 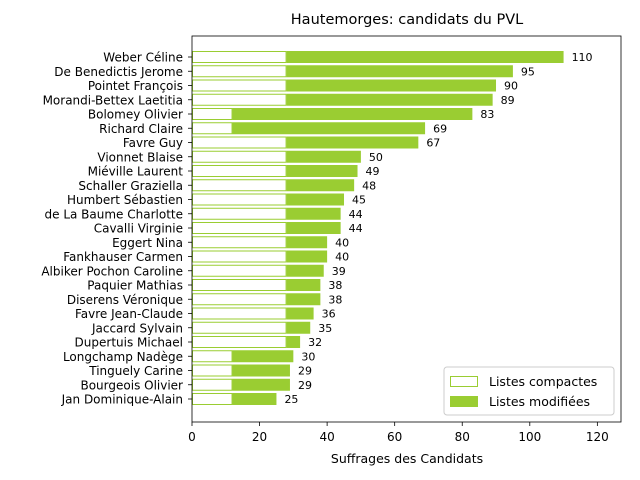 What do you see at coordinates (135, 86) in the screenshot?
I see `y-tick-label: Pointet François` at bounding box center [135, 86].